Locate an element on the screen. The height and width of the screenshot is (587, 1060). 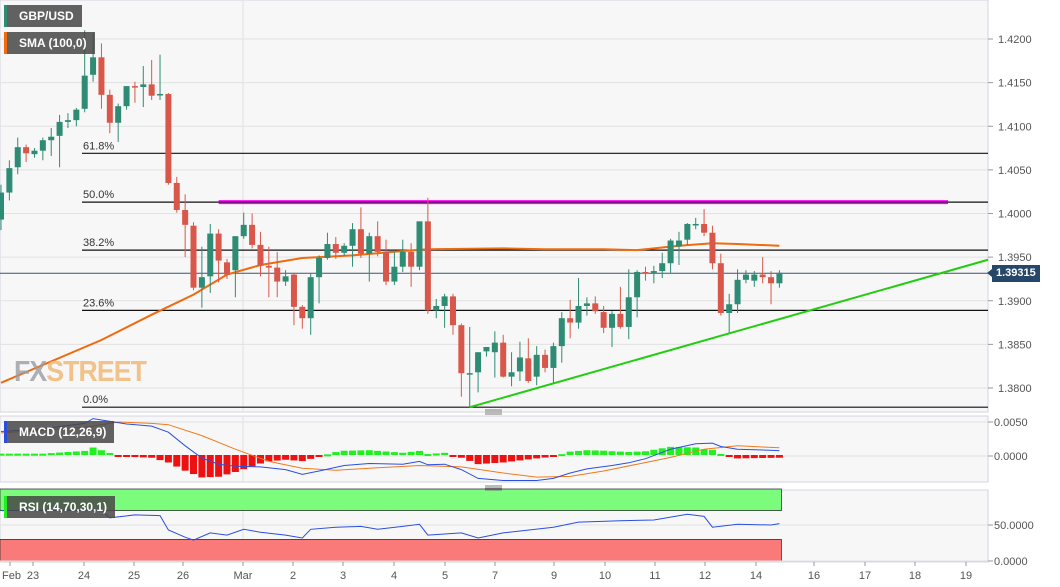
macd-legend: MACD (12,26,9) is located at coordinates (59, 432).